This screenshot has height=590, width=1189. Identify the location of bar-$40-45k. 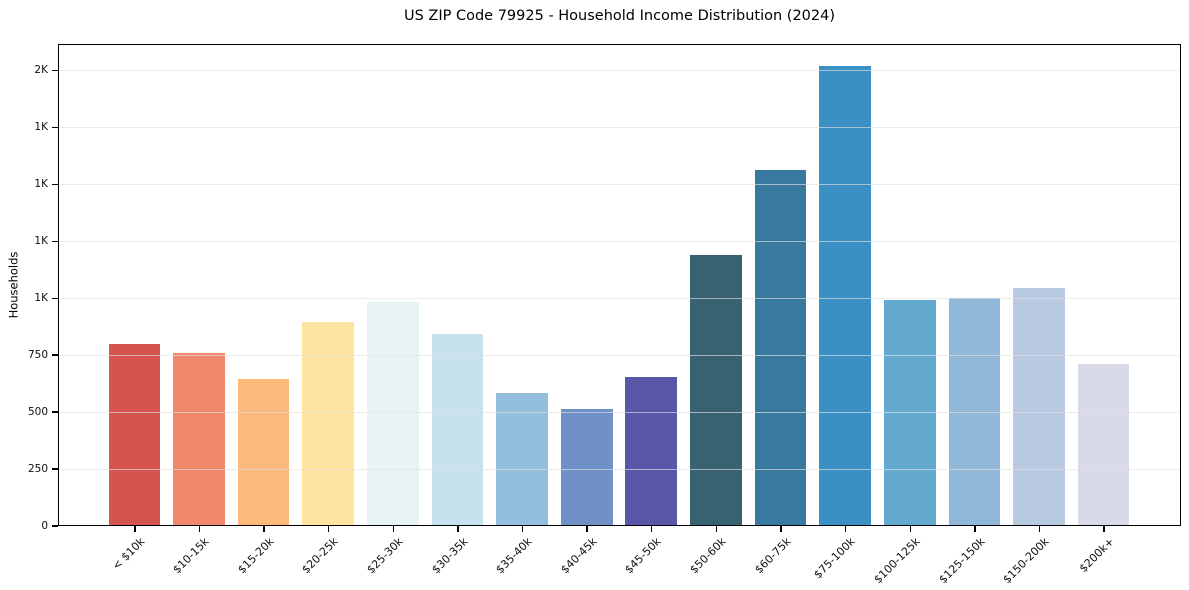
(586, 466).